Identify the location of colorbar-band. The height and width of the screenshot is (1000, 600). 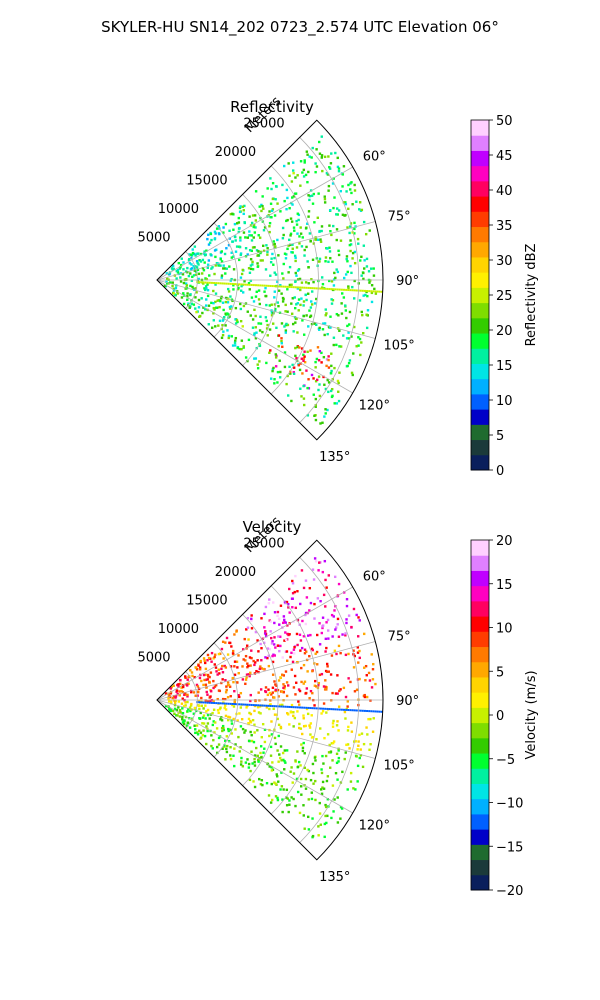
(480, 624).